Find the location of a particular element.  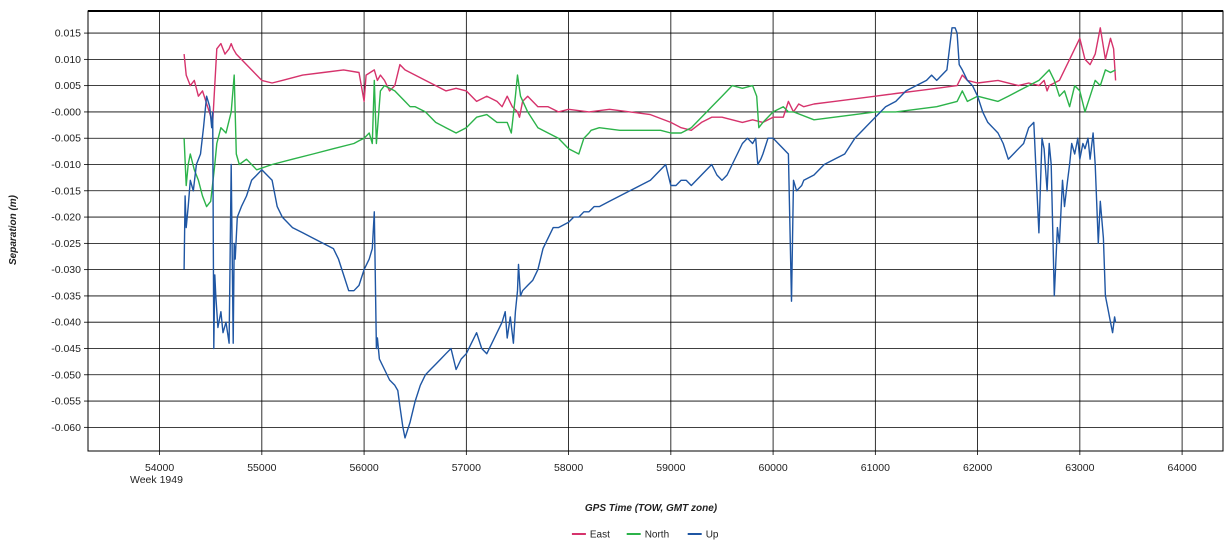

x-tick-label: 55000 is located at coordinates (261, 468).